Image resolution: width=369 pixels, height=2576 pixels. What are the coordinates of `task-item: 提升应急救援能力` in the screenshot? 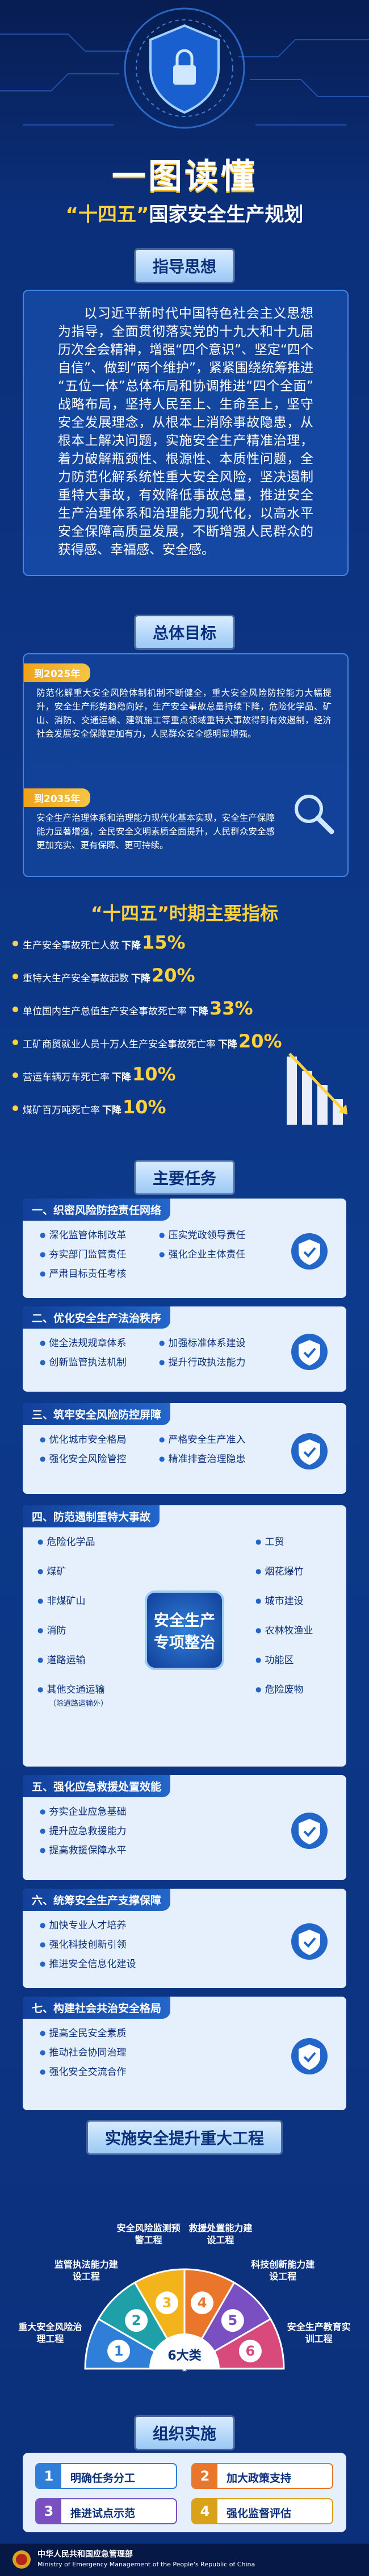 It's located at (83, 1830).